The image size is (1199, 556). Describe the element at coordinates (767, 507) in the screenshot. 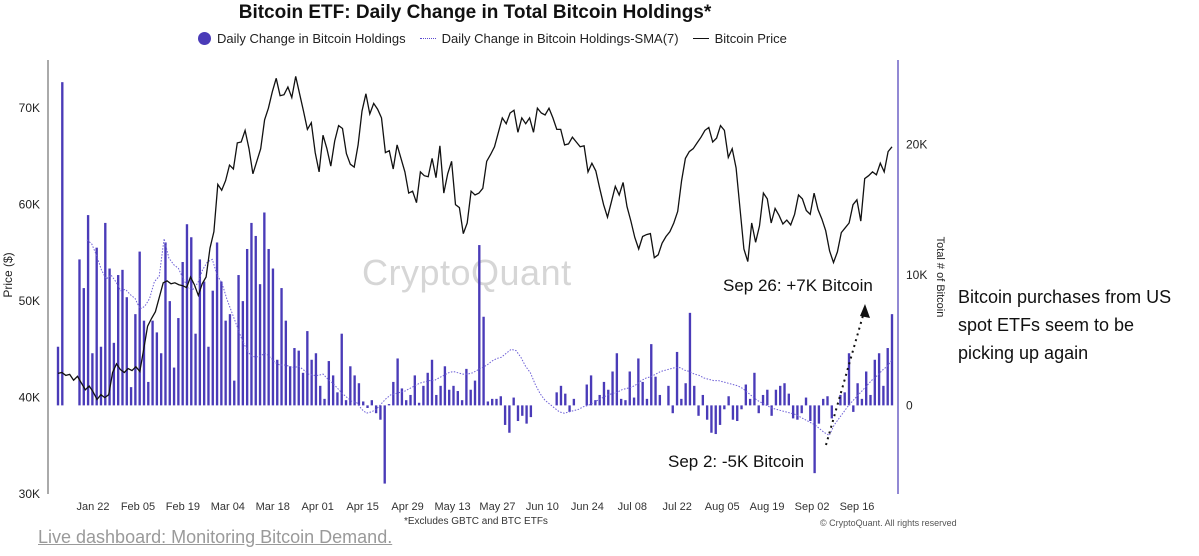

I see `x-tick-label: Aug 19` at that location.